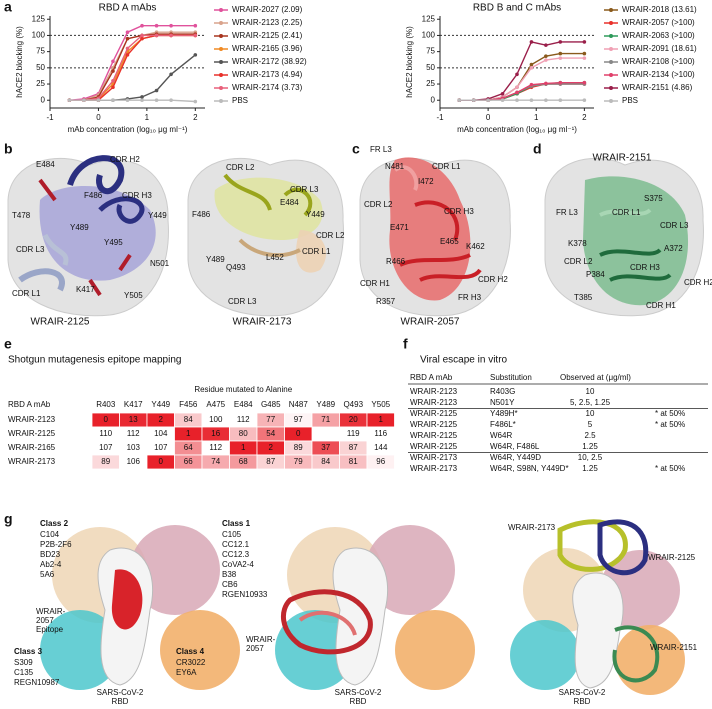 The image size is (712, 709). I want to click on column-group: Residue mutated to Alanine, so click(243, 389).